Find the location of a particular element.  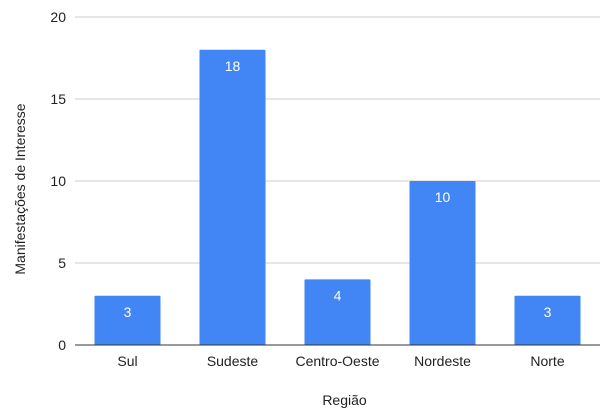

bar-norte is located at coordinates (547, 320).